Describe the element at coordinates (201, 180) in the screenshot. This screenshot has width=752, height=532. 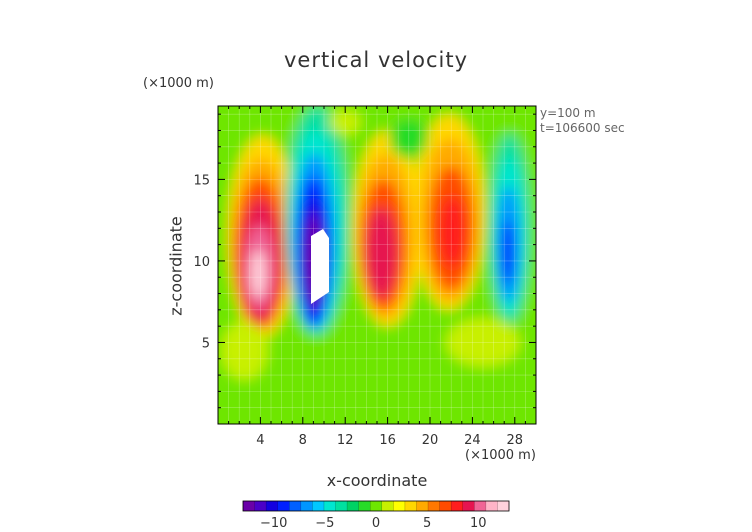
I see `y-tick-label: 15` at that location.